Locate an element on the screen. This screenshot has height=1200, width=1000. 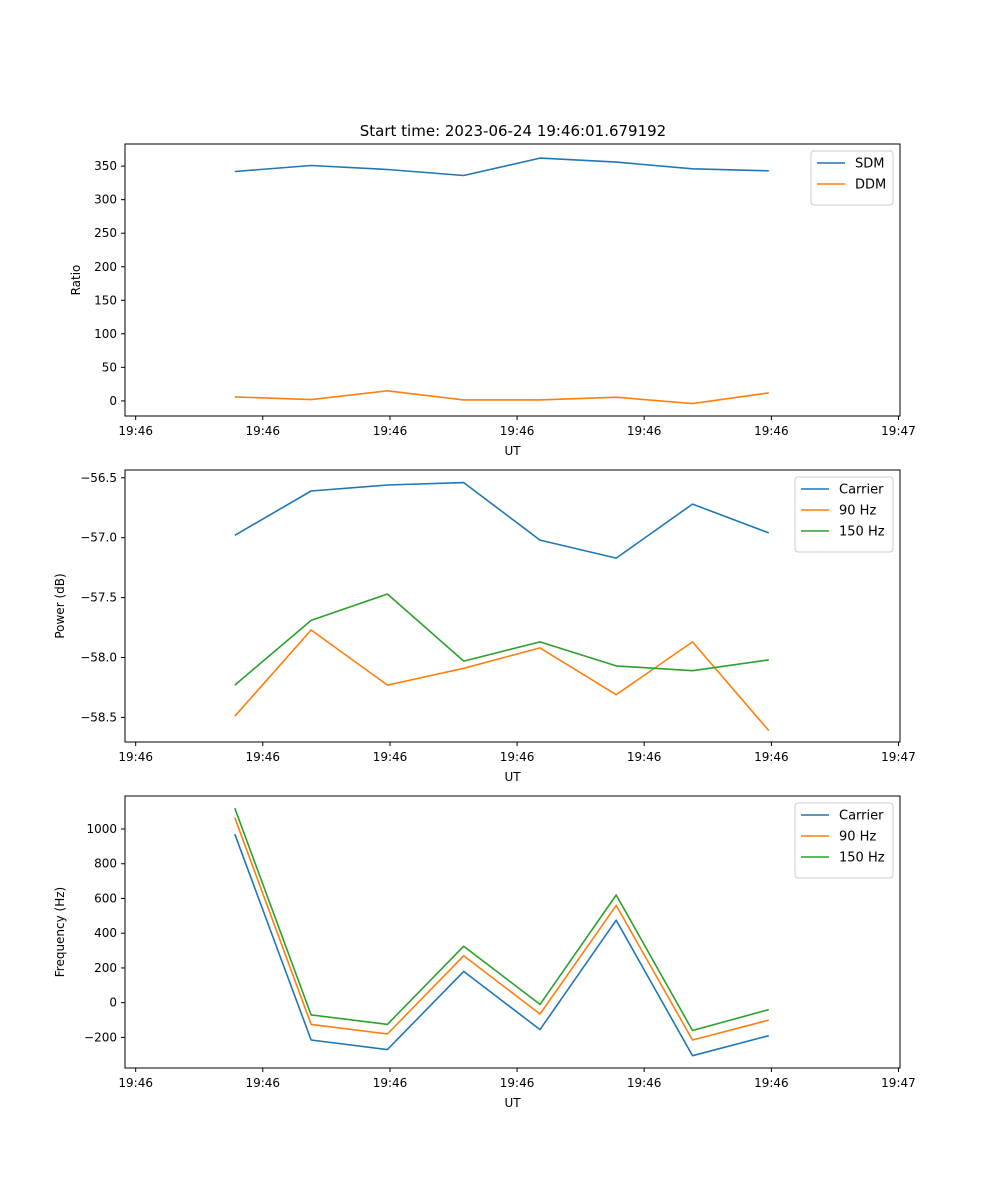
y-tick-label: −58.0 is located at coordinates (98, 658).